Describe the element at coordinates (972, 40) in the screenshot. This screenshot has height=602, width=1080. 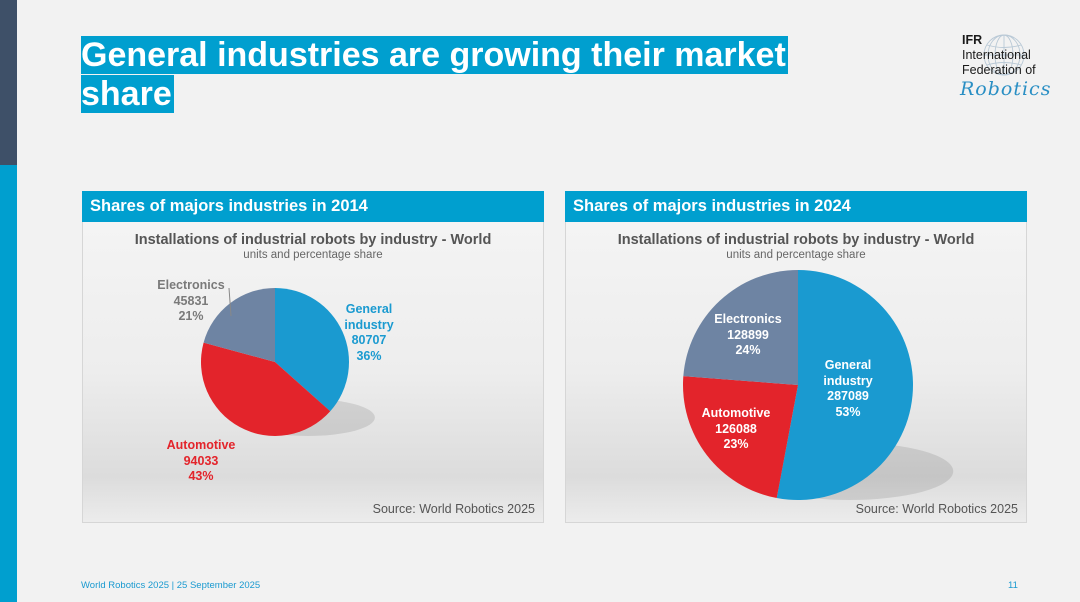
I see `logo-line-ifr: IFR` at that location.